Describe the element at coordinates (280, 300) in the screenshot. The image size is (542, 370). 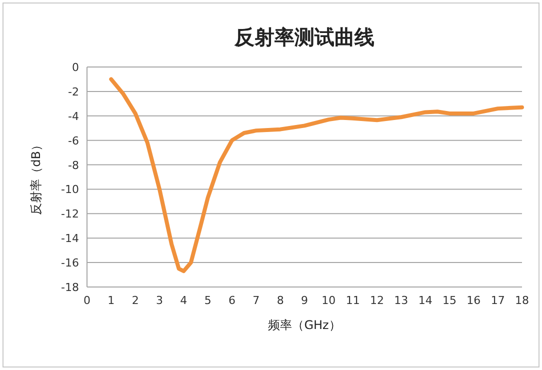
I see `x-tick-label: 8` at that location.